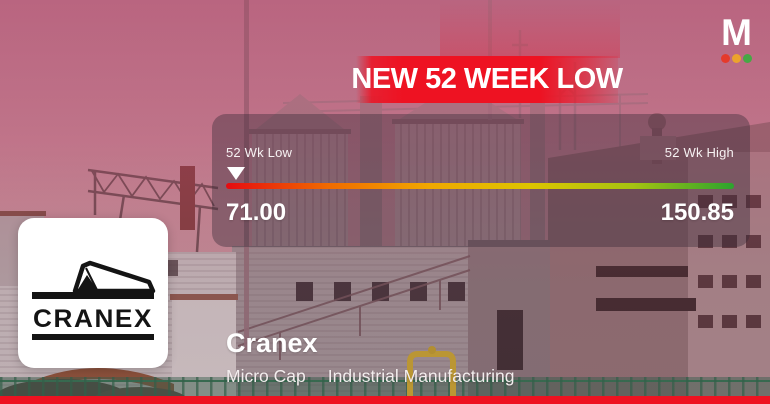  What do you see at coordinates (272, 343) in the screenshot?
I see `company-name: Cranex` at bounding box center [272, 343].